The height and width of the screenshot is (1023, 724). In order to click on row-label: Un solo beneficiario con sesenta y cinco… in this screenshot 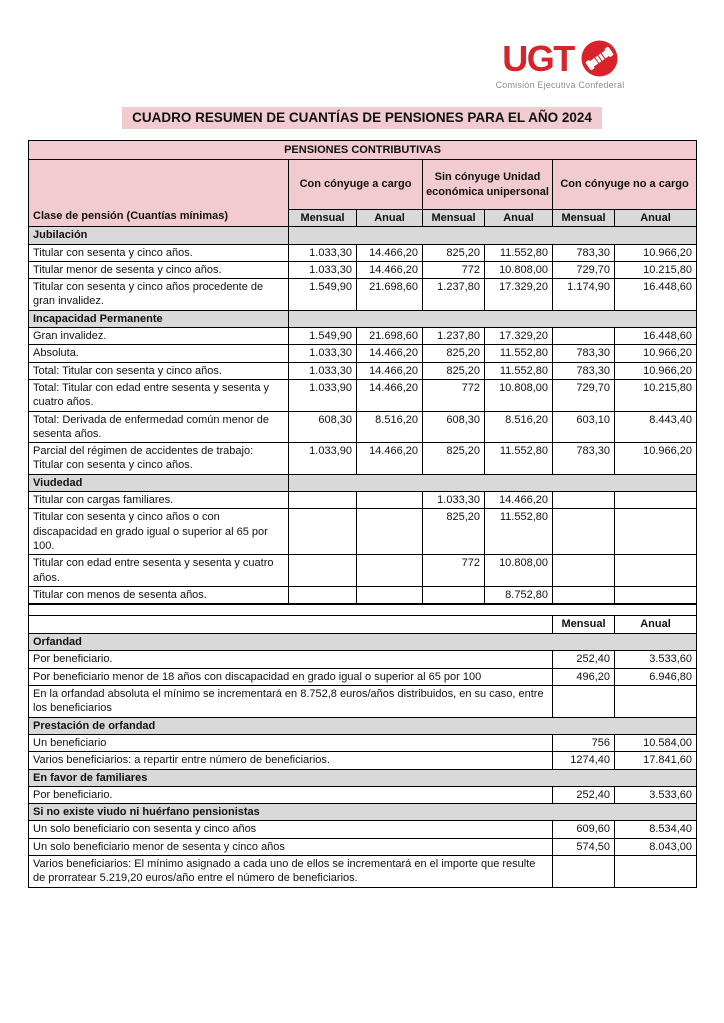, I will do `click(290, 829)`.